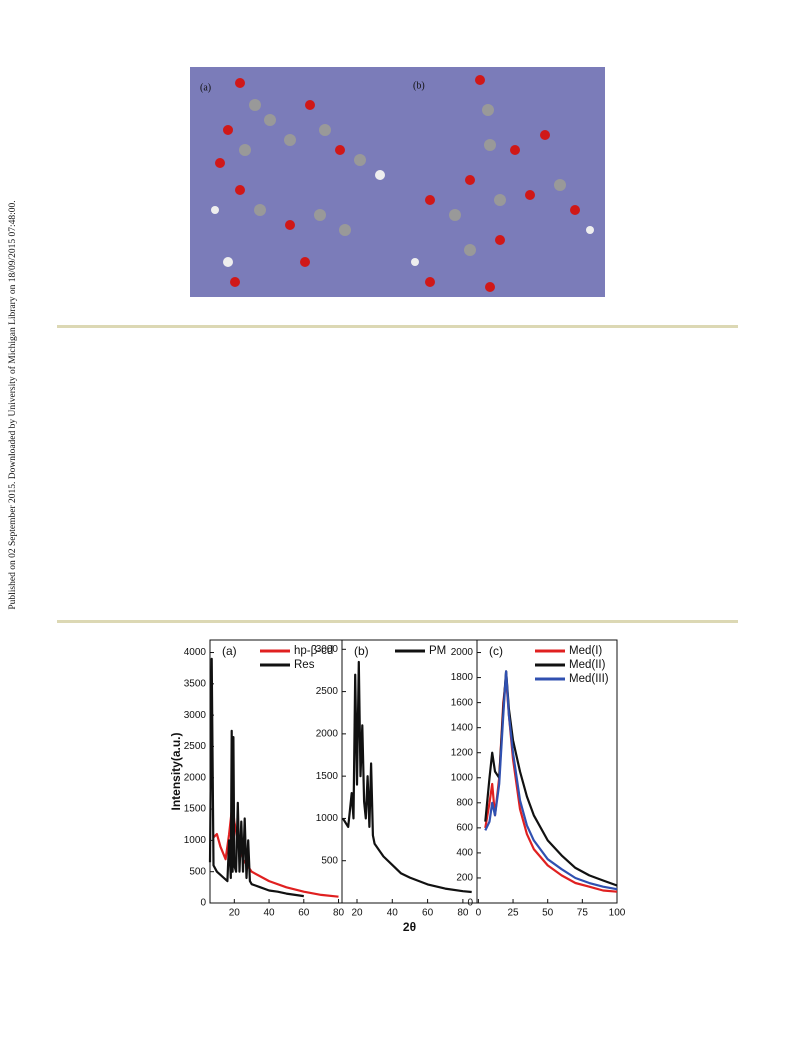  Describe the element at coordinates (419, 85) in the screenshot. I see `molecule-label: (b)` at that location.